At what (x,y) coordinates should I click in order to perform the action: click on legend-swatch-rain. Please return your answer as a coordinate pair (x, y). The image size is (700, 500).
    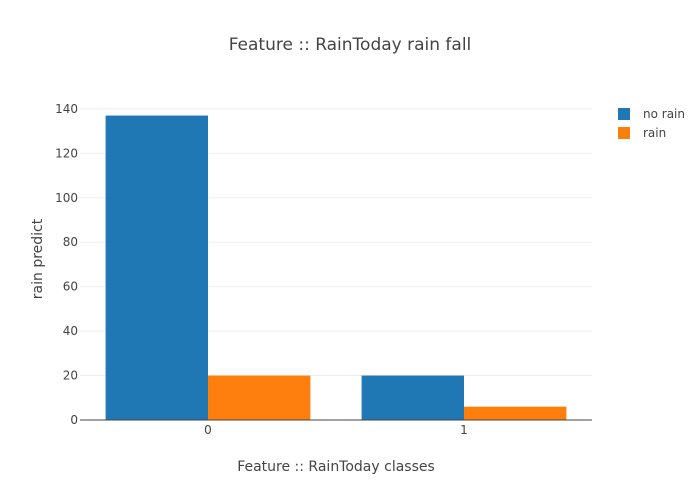
    Looking at the image, I should click on (624, 133).